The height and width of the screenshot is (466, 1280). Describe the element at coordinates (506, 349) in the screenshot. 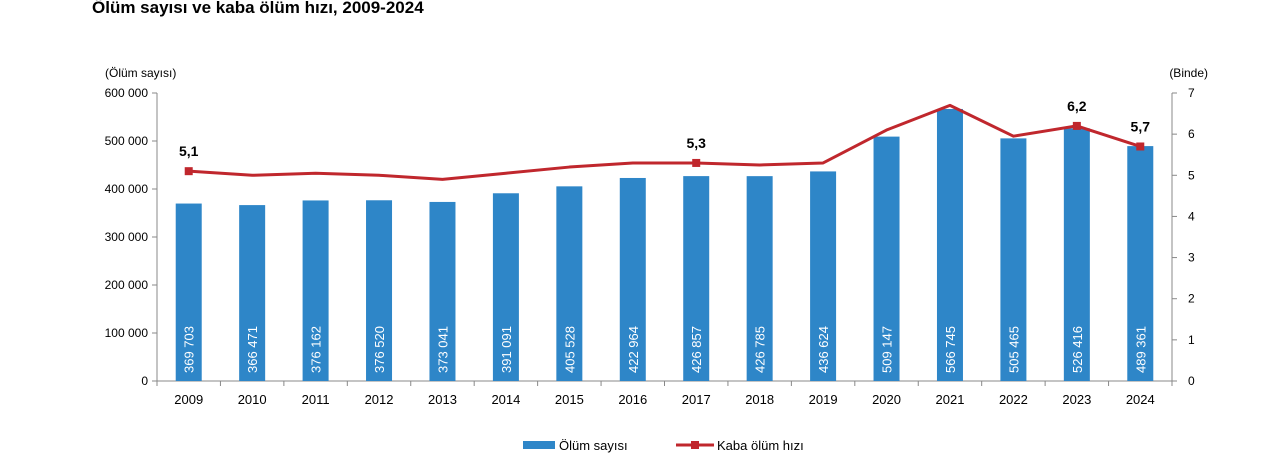

I see `bar-value-label: 391 091` at that location.